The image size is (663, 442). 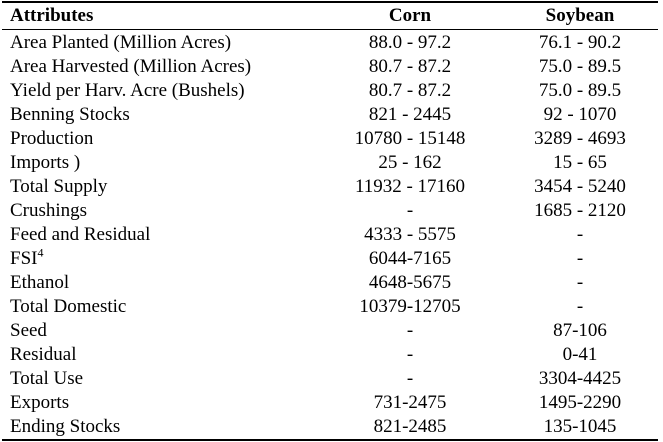 What do you see at coordinates (410, 426) in the screenshot?
I see `row-corn-value: 821-2485` at bounding box center [410, 426].